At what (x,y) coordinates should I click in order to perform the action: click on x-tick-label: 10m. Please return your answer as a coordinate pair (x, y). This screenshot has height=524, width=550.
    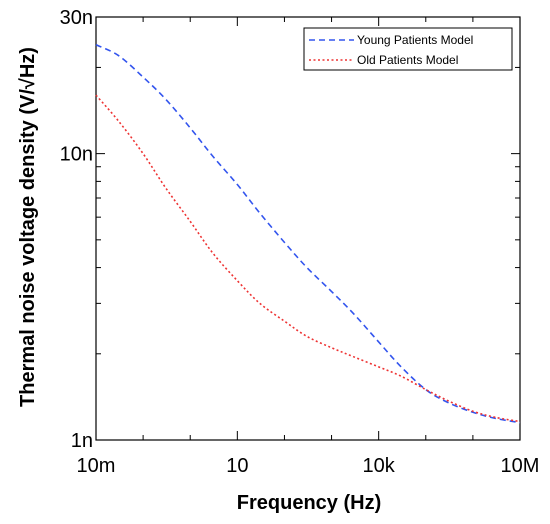
    Looking at the image, I should click on (96, 466).